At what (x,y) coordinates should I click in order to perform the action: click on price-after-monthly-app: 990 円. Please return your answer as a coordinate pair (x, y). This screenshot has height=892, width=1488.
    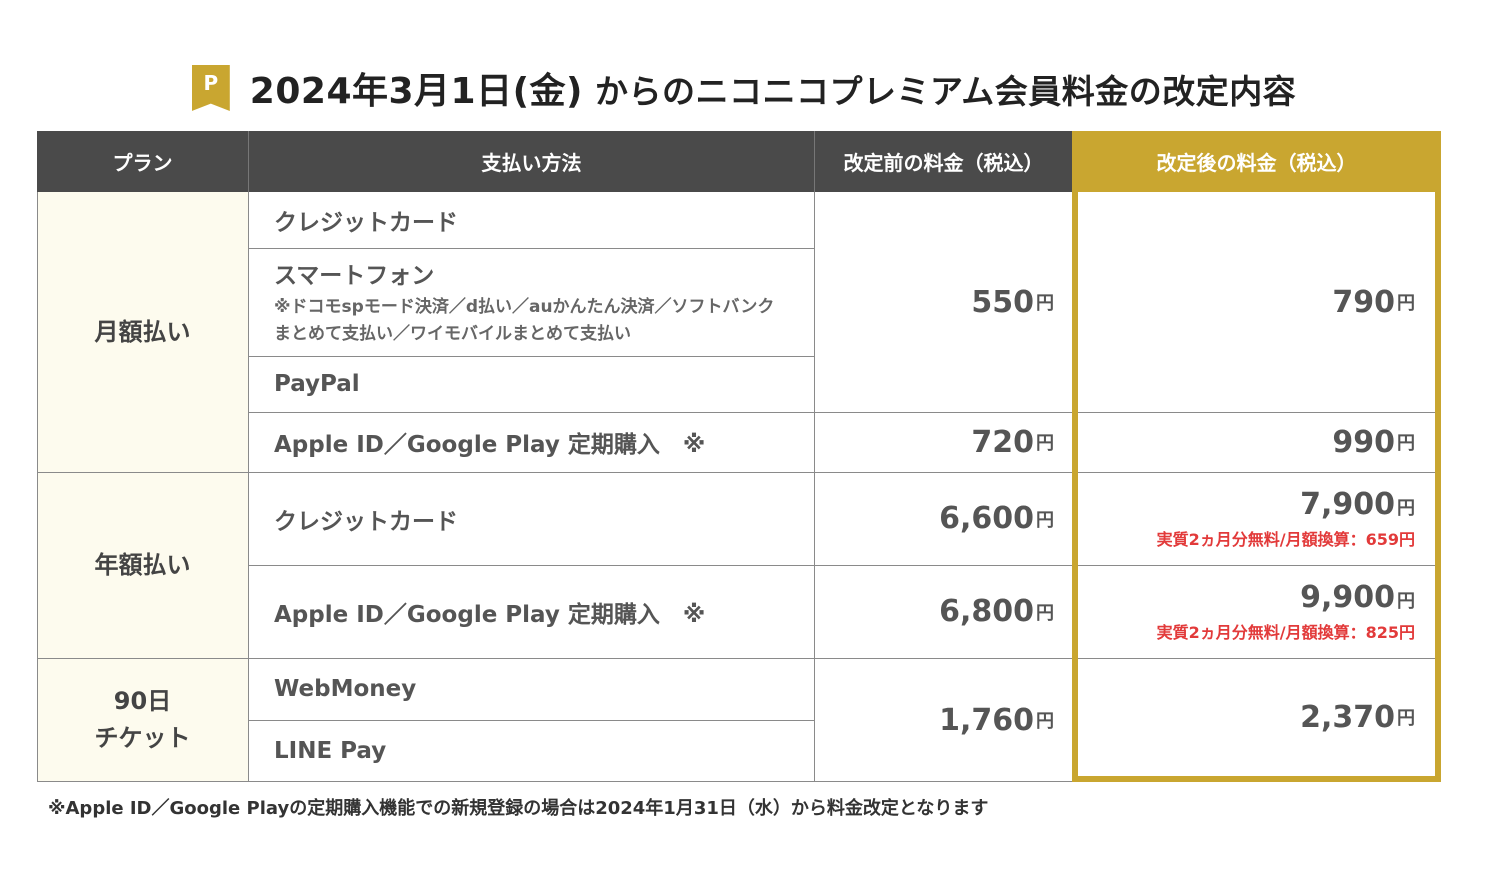
    Looking at the image, I should click on (1256, 442).